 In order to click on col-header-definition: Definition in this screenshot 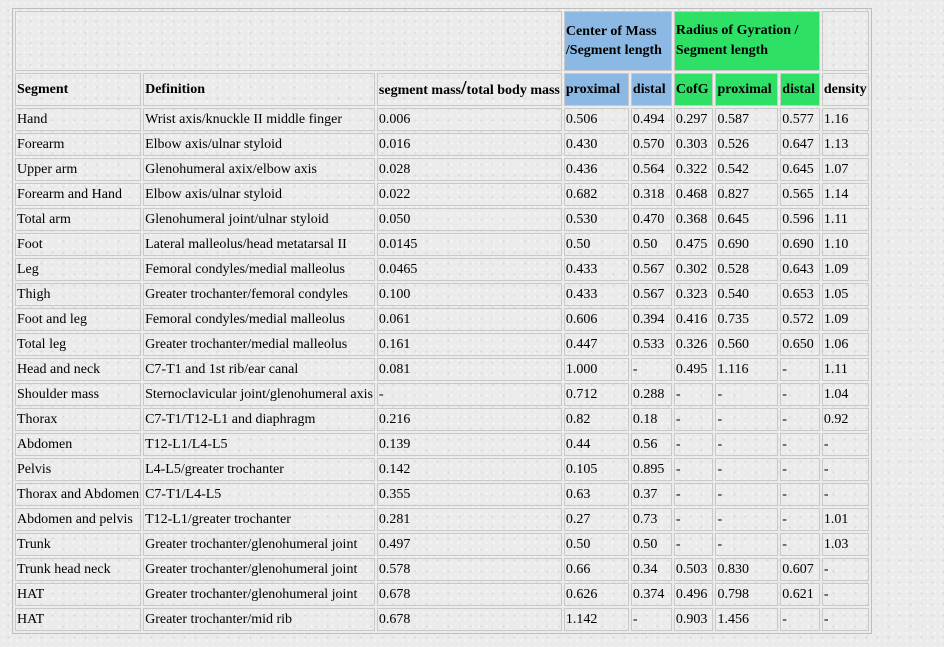, I will do `click(259, 89)`.